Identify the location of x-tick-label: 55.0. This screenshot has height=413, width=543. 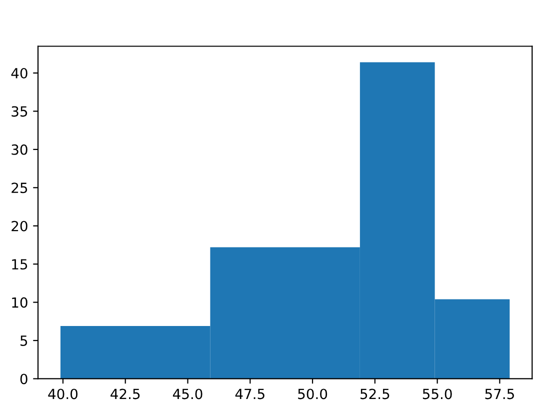
(437, 394).